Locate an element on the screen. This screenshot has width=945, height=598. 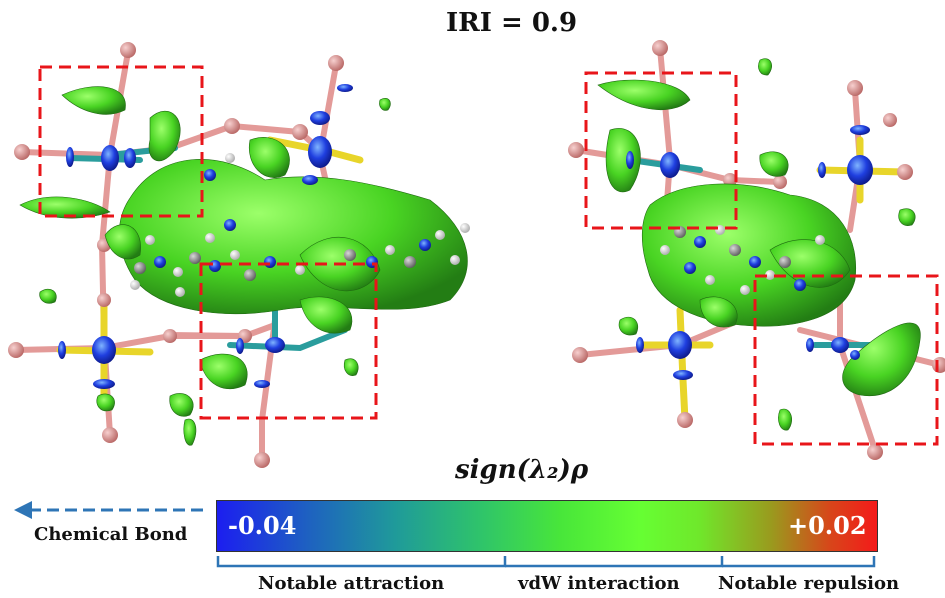
colorbar-max-label: +0.02 is located at coordinates (827, 525).